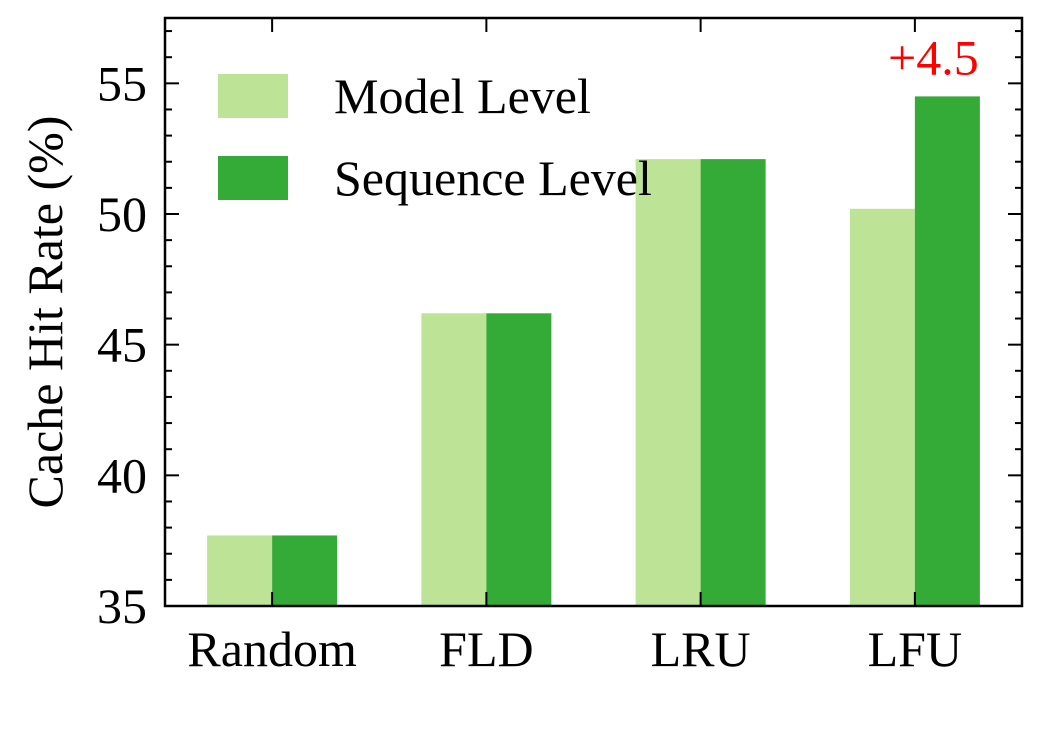 The height and width of the screenshot is (740, 1039). What do you see at coordinates (122, 83) in the screenshot?
I see `y-tick-label: 55` at bounding box center [122, 83].